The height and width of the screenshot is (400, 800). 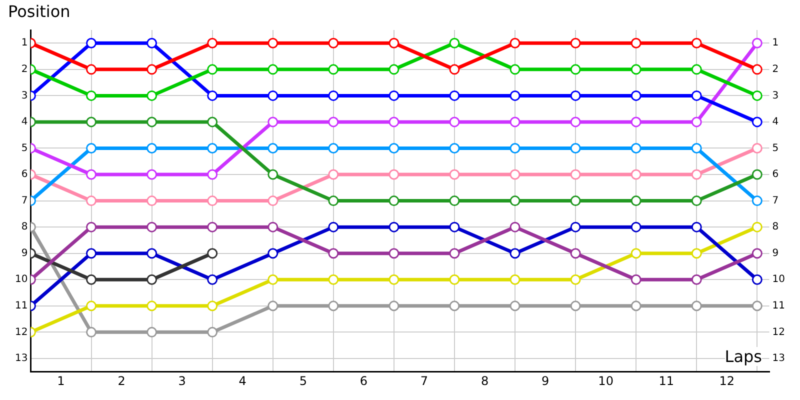 I want to click on y-tick-label: 2, so click(x=24, y=70).